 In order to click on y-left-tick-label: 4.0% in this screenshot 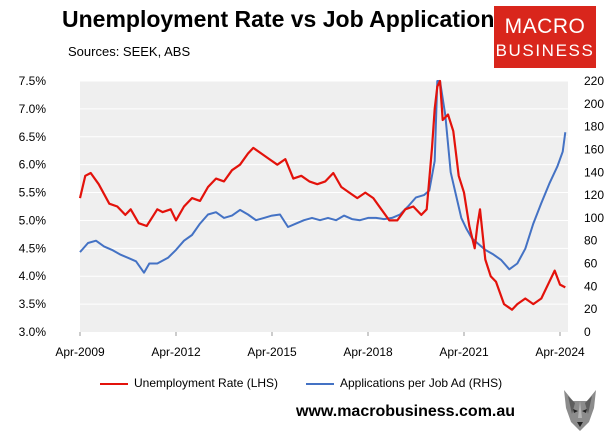, I will do `click(33, 276)`.